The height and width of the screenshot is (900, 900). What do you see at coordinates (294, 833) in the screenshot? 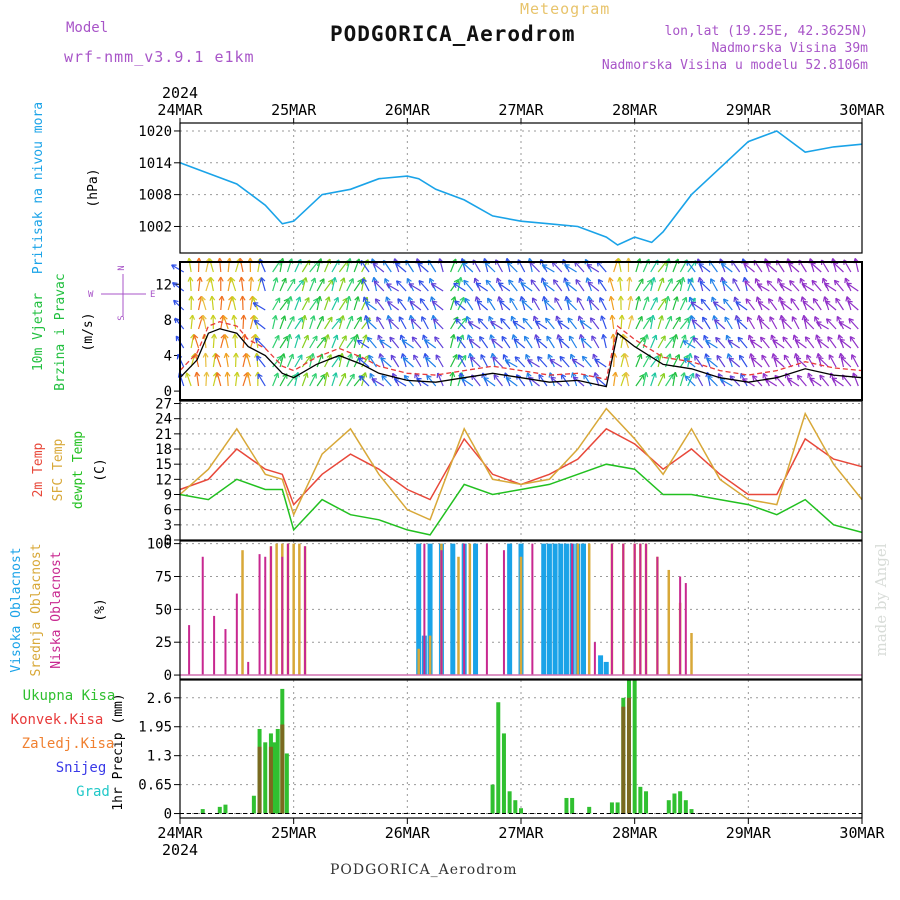
I see `x-tick-label-bottom: 25MAR` at bounding box center [294, 833].